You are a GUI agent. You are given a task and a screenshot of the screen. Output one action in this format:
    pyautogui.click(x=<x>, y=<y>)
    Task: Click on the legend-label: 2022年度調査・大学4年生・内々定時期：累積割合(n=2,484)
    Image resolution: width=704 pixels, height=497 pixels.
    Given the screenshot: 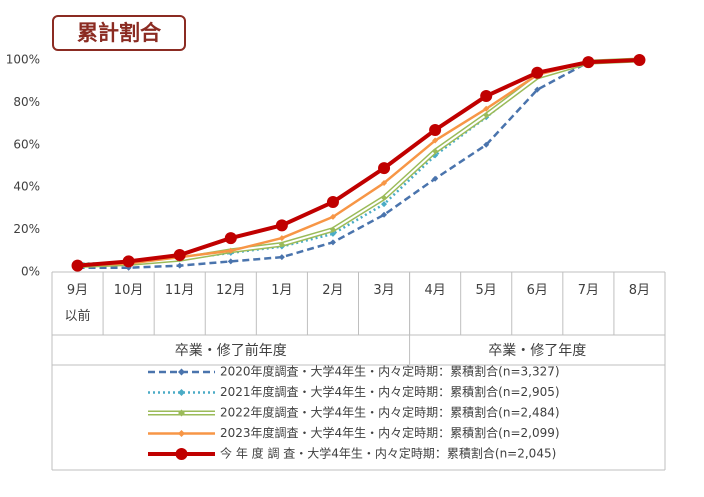 What is the action you would take?
    pyautogui.click(x=390, y=412)
    